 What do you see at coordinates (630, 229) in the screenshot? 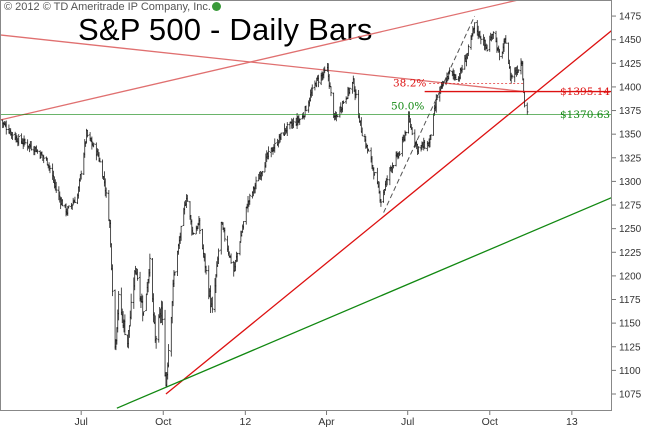
I see `y-tick-label: 1250` at bounding box center [630, 229].